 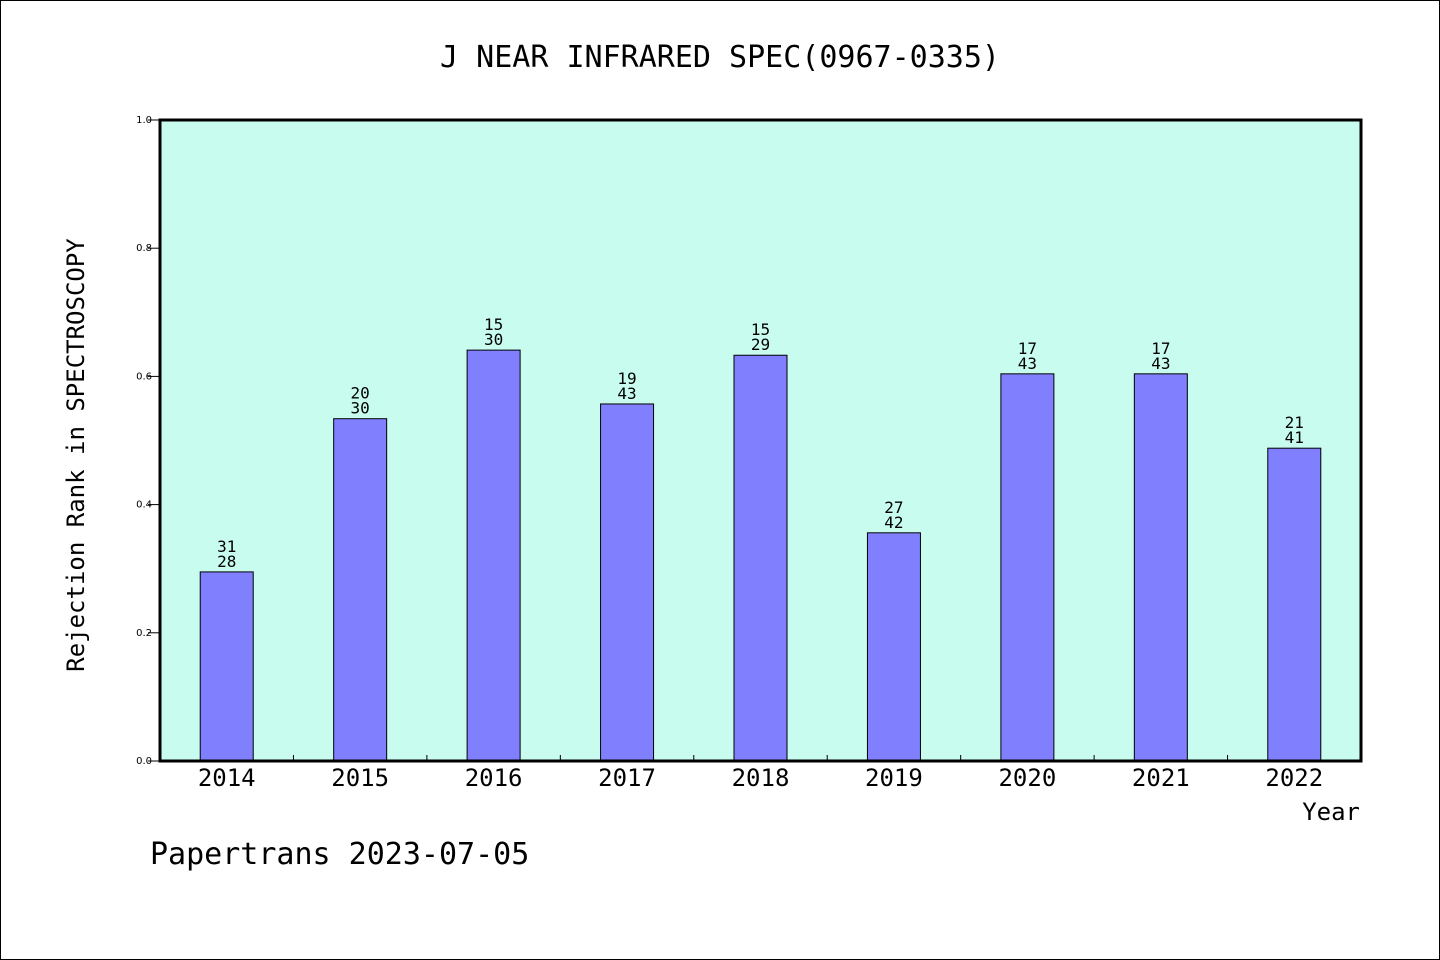 I want to click on data-label-bottom-2017: 43, so click(x=626, y=393).